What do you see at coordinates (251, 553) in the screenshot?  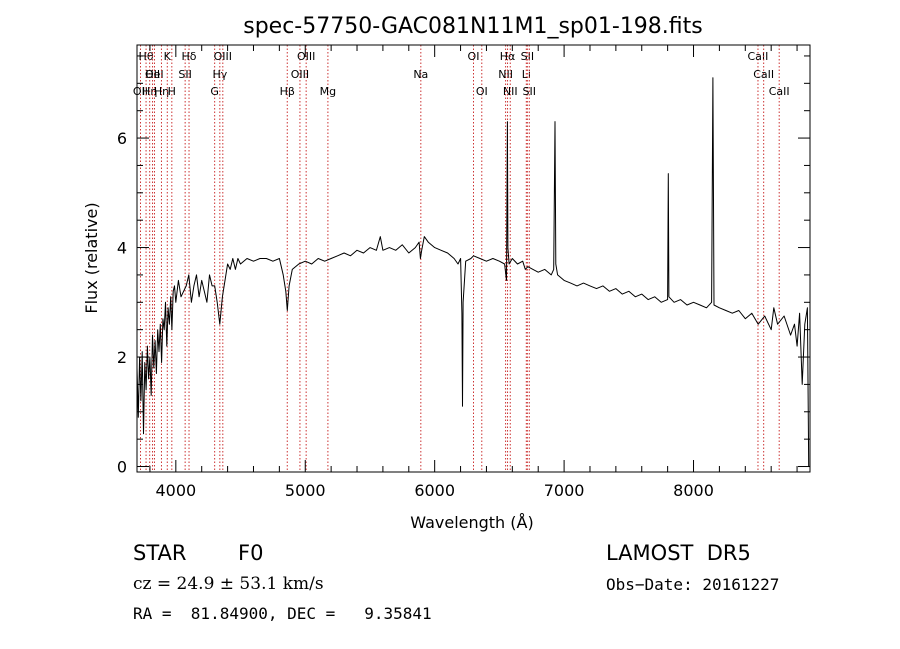 I see `object-subclass: F0` at bounding box center [251, 553].